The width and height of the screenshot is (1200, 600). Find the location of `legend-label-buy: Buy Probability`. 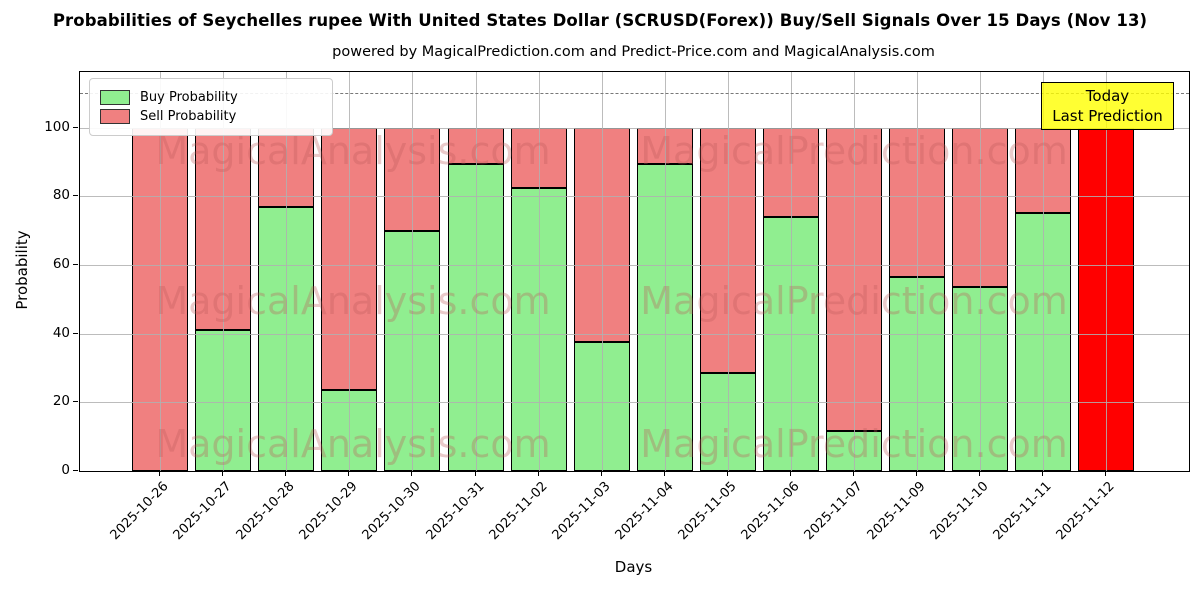

legend-label-buy: Buy Probability is located at coordinates (189, 97).